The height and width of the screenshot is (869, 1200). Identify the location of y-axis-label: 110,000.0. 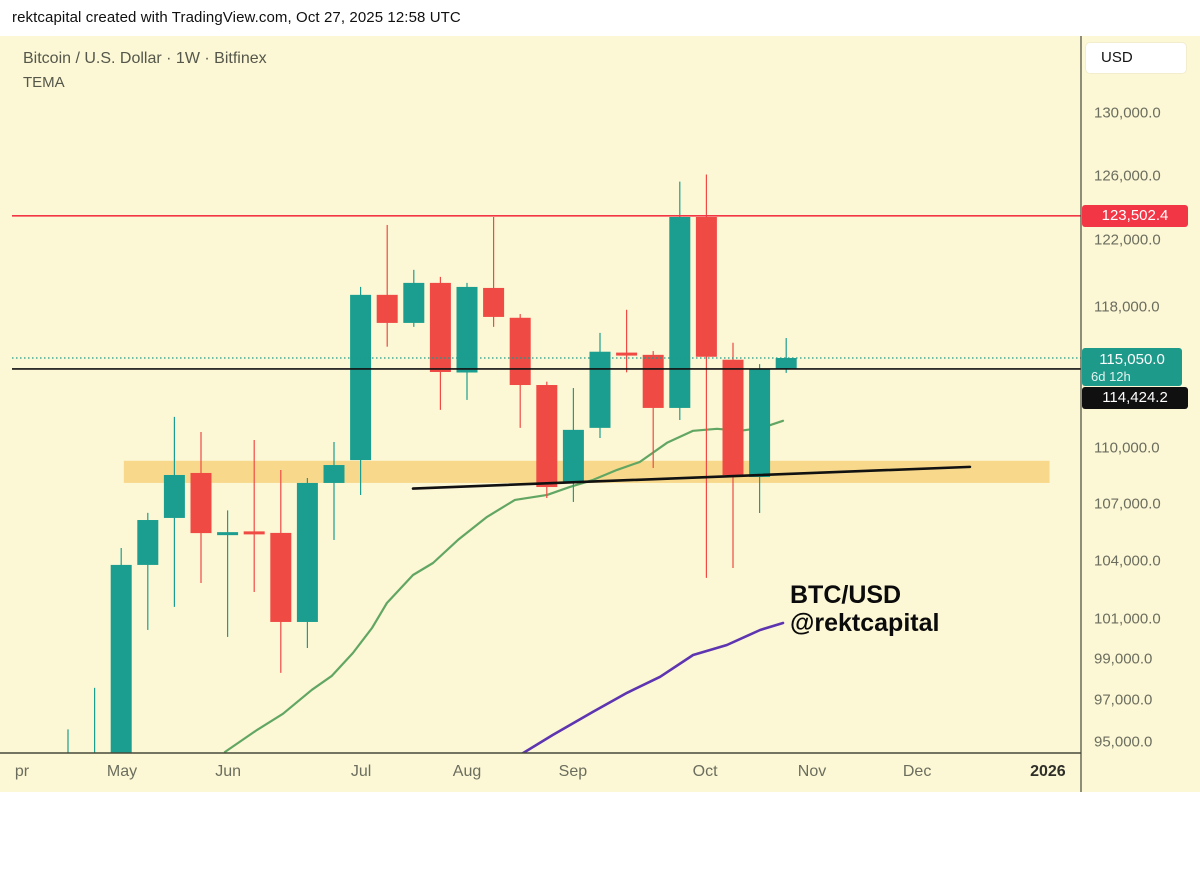
(1127, 448).